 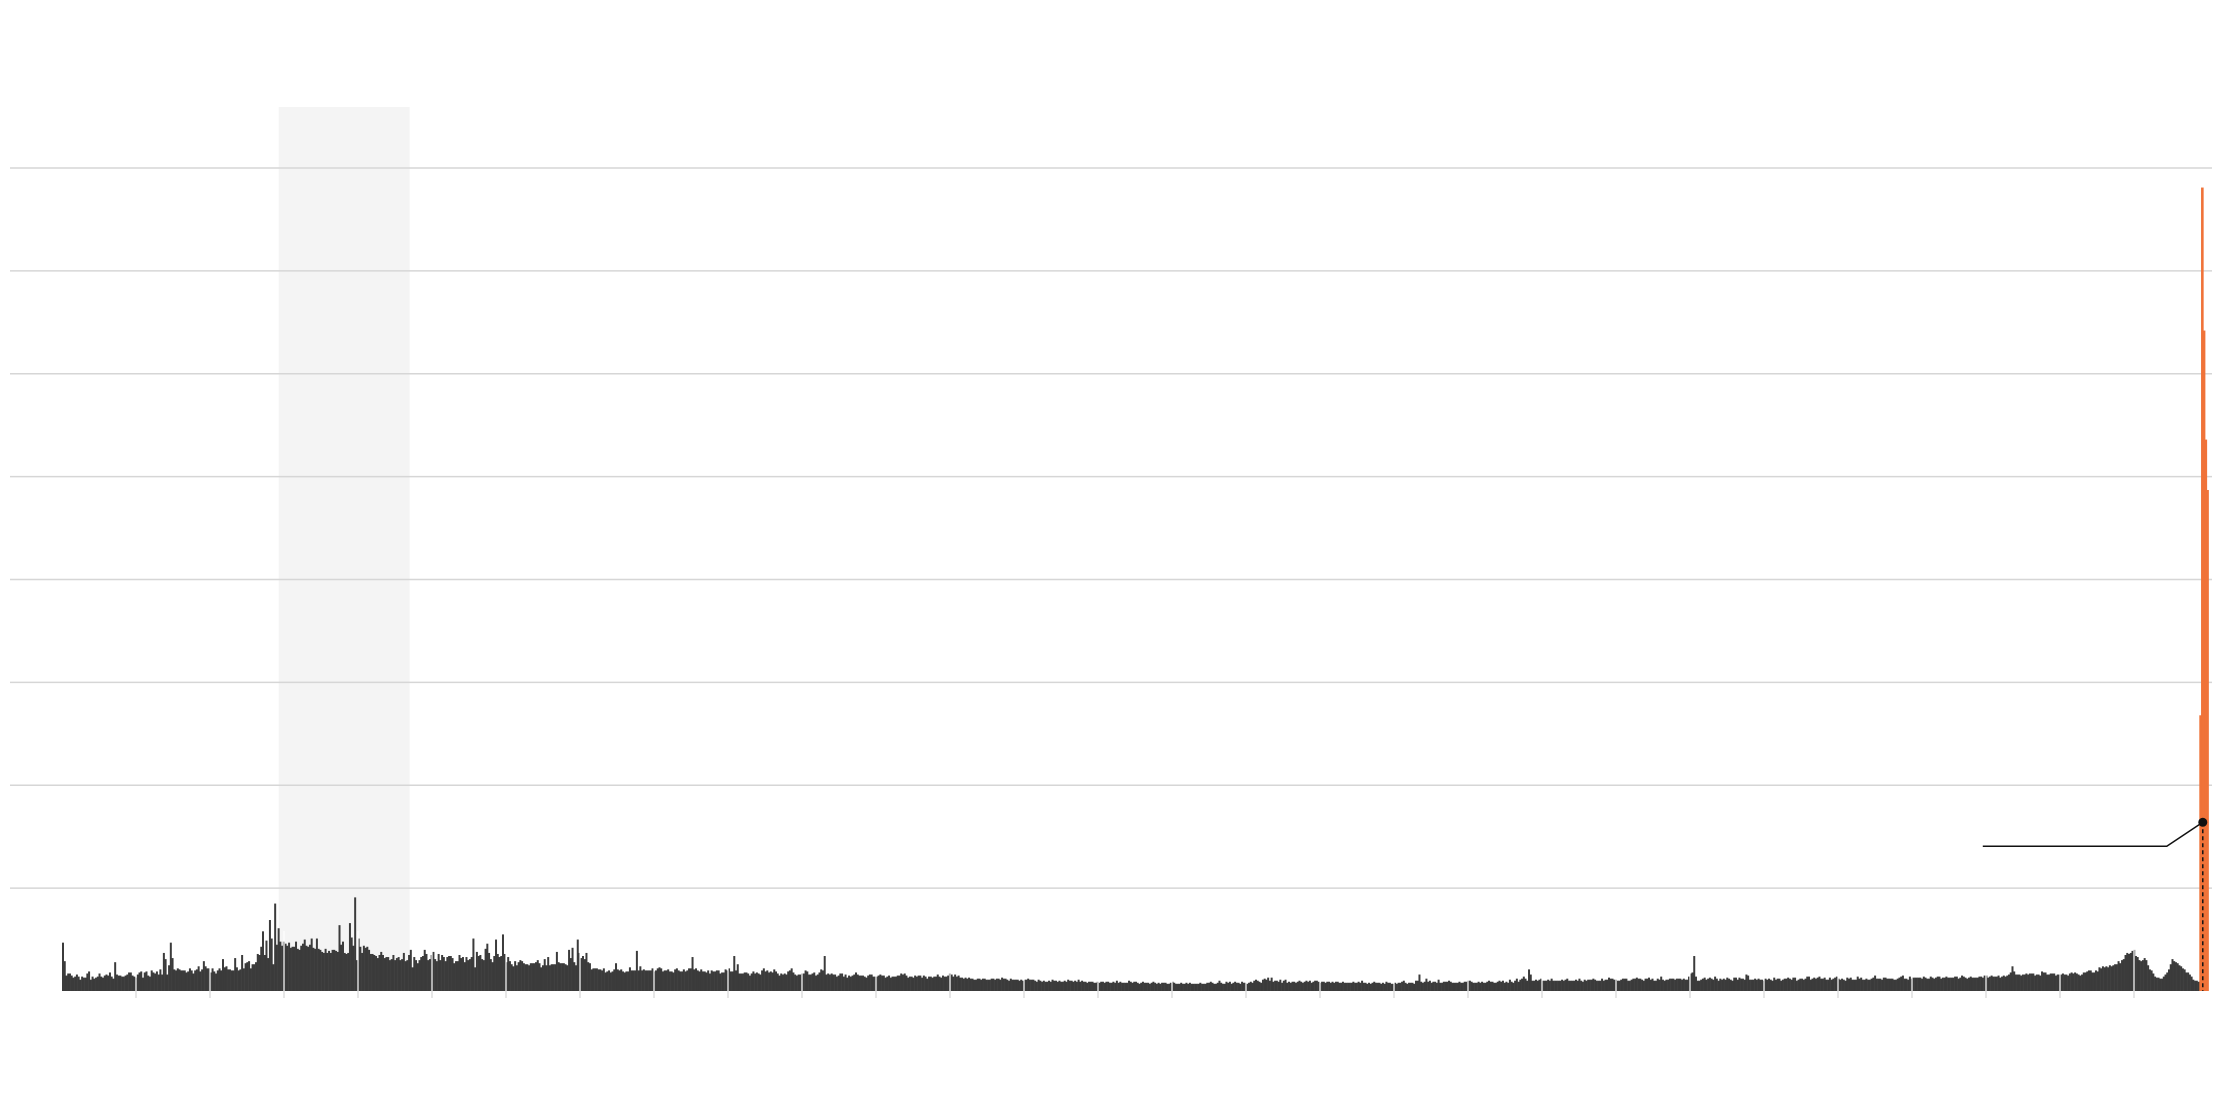 What do you see at coordinates (344, 549) in the screenshot?
I see `shaded-period-layer` at bounding box center [344, 549].